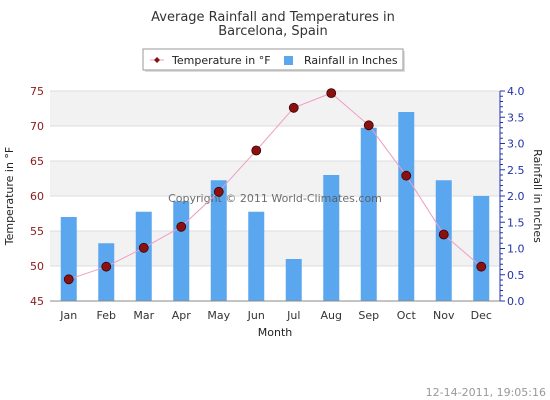 The image size is (550, 400). I want to click on rainfall-bar-oct, so click(406, 206).